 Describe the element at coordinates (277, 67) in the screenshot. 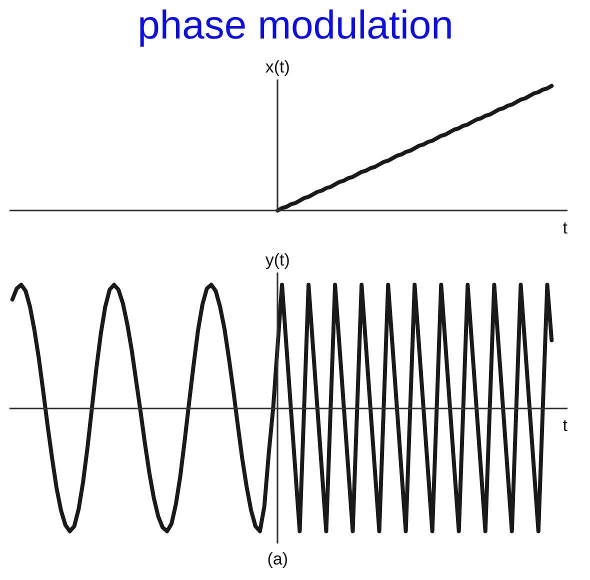

I see `y-axis-title: x(t)` at that location.